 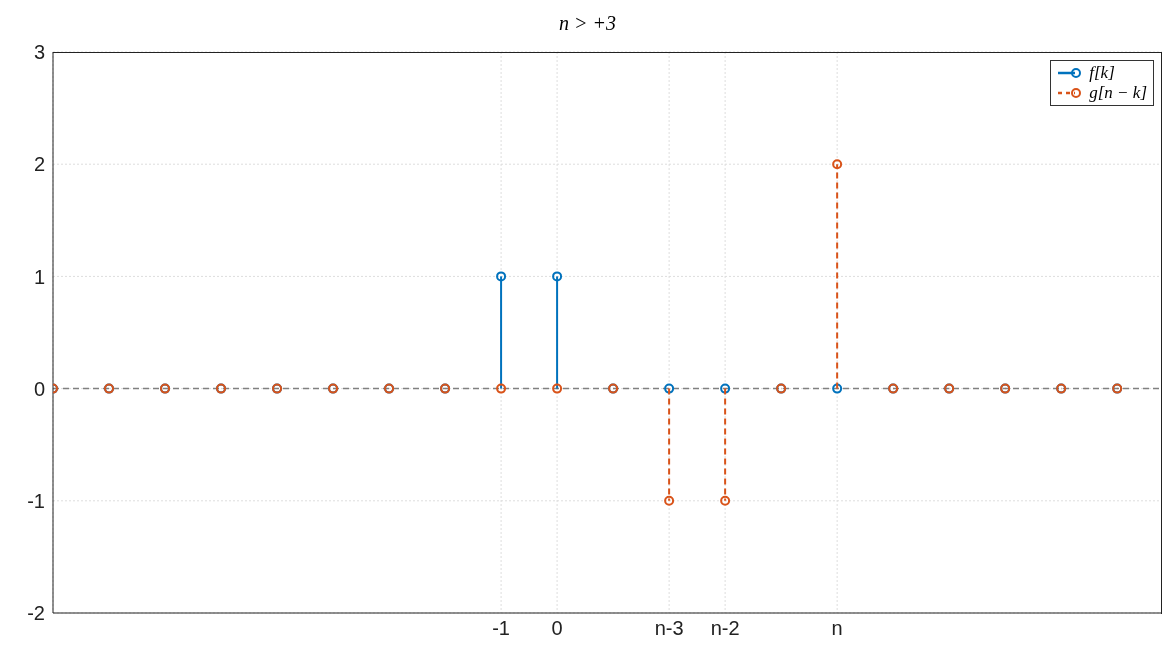 I want to click on chart-title: n > +3, so click(x=587, y=23).